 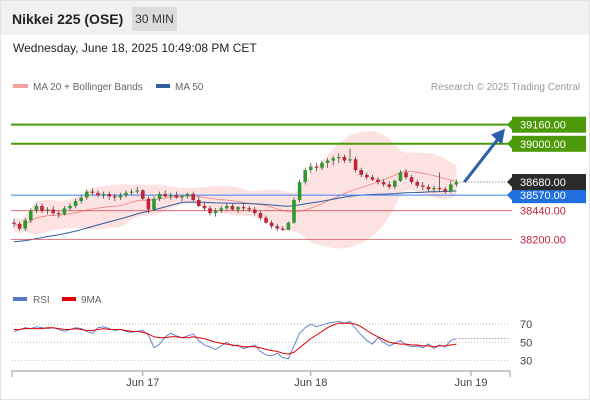 What do you see at coordinates (526, 361) in the screenshot?
I see `rsi-tick-label: 30` at bounding box center [526, 361].